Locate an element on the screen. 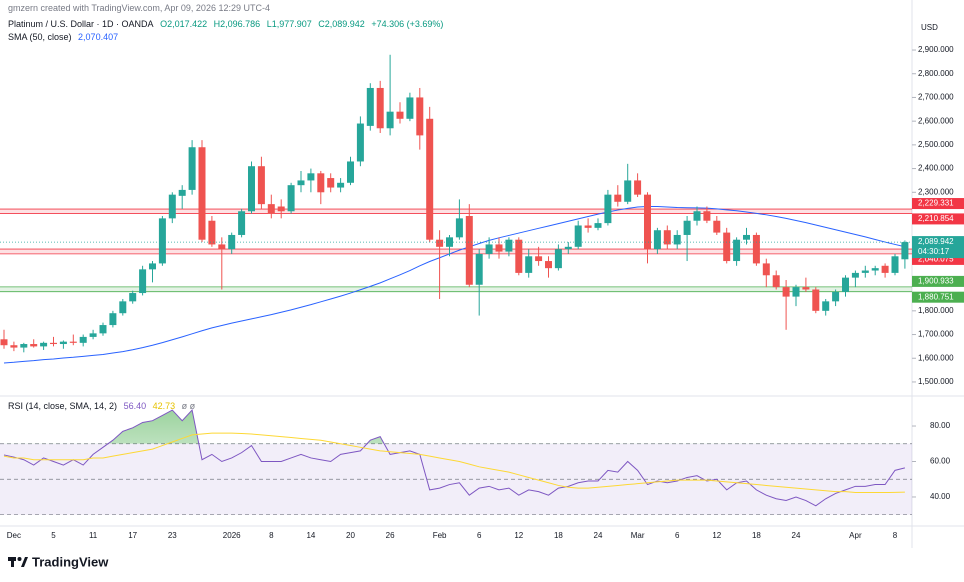  y-tick-label: 40.00 is located at coordinates (940, 496).